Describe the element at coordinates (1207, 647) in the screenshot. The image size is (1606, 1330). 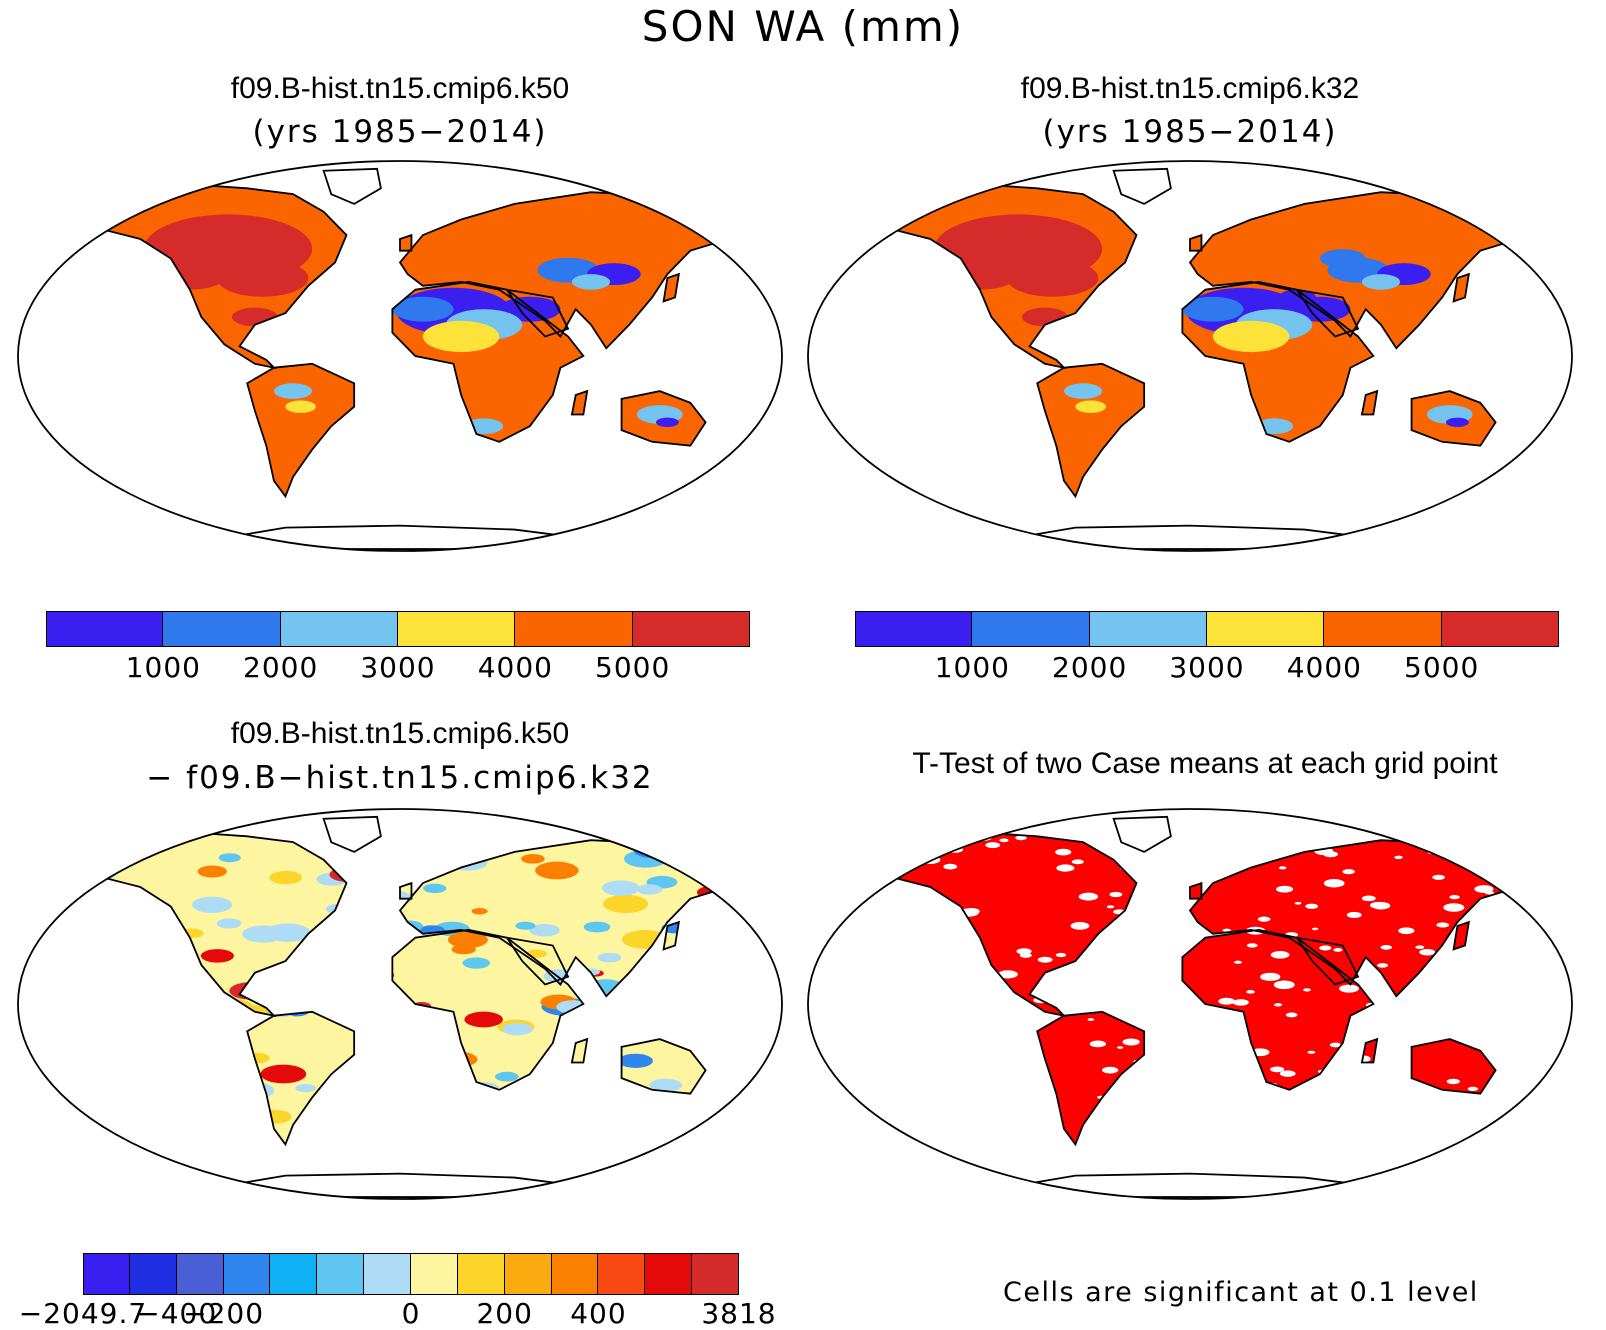
I see `colorbar-top-right: 1000 2000 3000 4000 5000` at that location.